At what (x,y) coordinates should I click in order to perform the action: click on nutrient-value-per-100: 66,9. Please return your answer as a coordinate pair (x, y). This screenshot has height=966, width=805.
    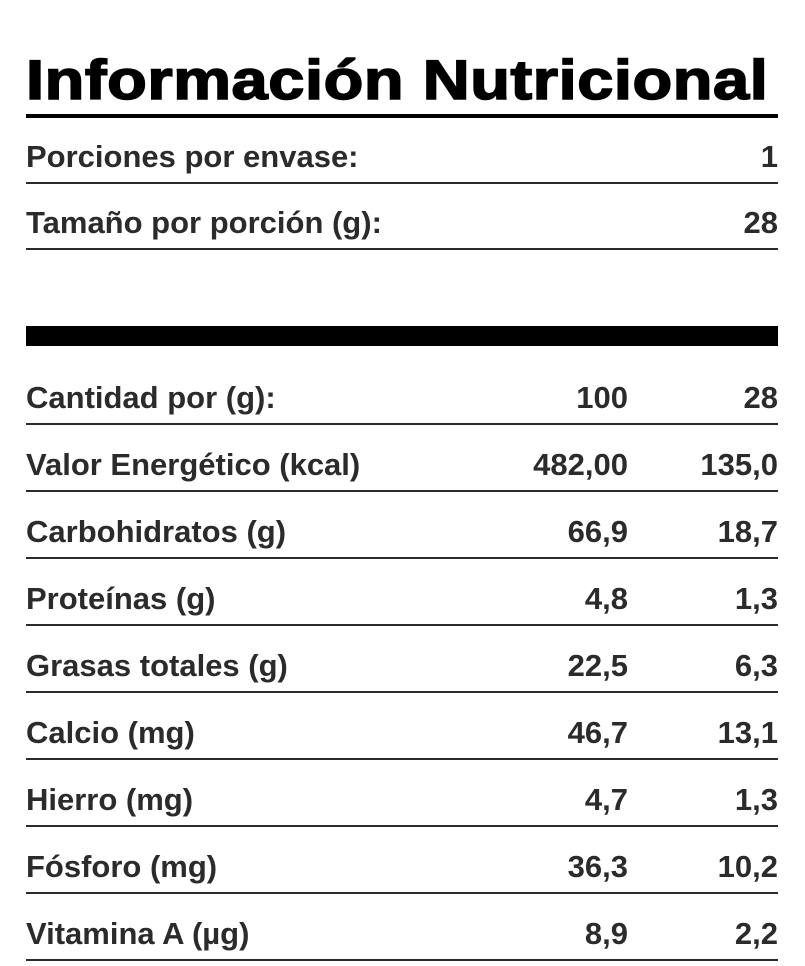
    Looking at the image, I should click on (597, 531).